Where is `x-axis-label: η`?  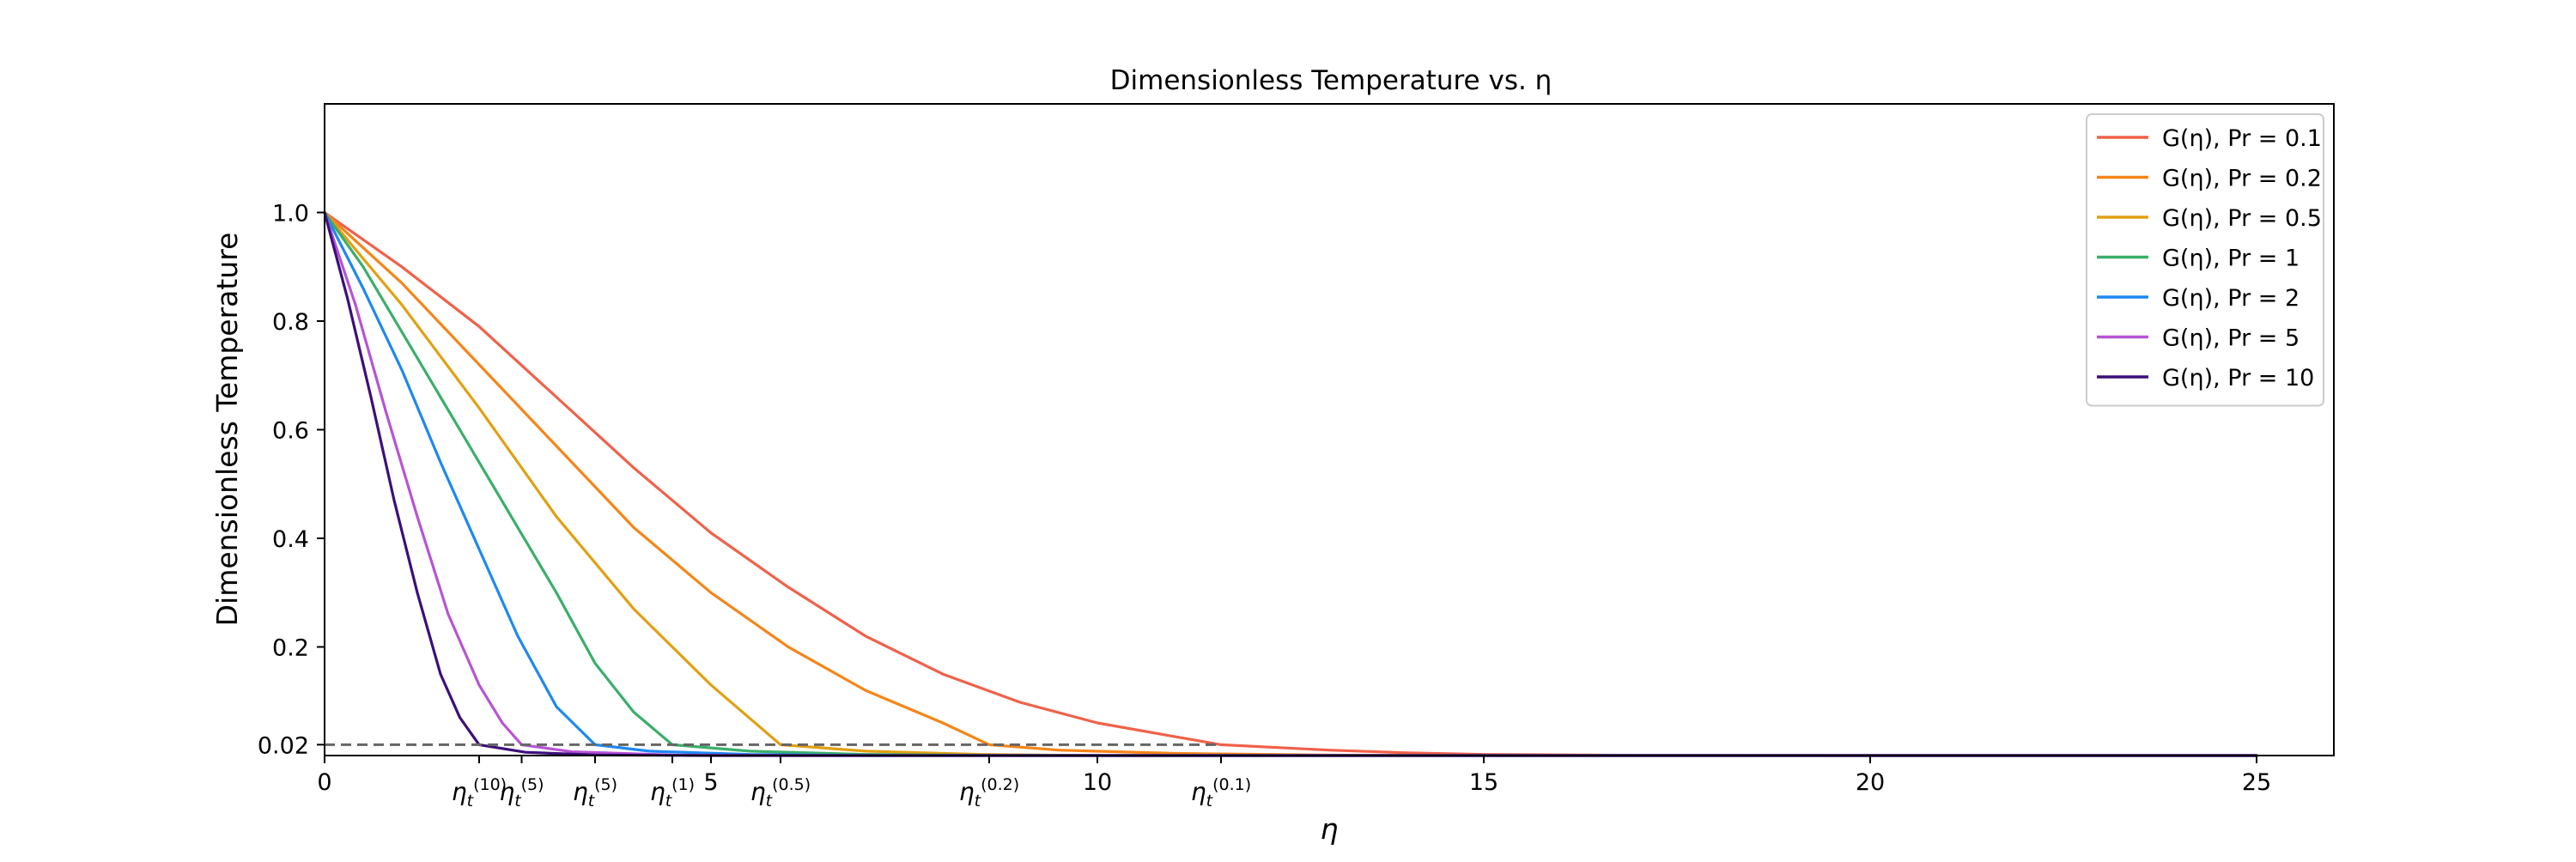
x-axis-label: η is located at coordinates (1330, 829).